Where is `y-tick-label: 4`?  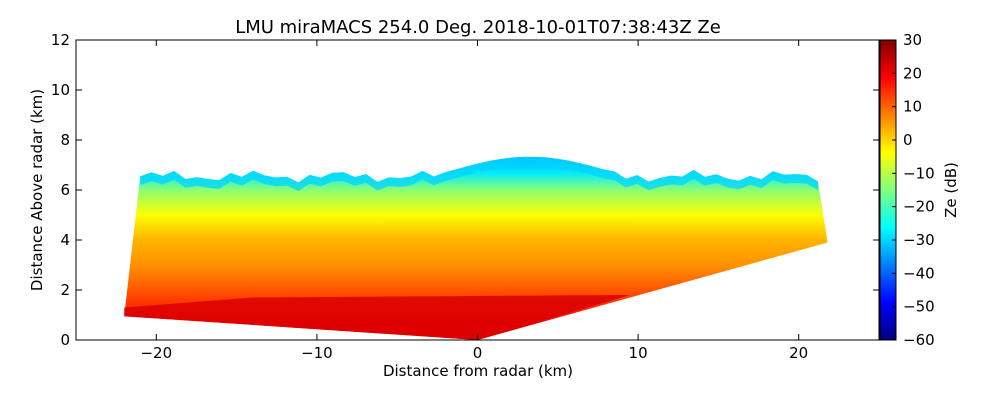
y-tick-label: 4 is located at coordinates (65, 240).